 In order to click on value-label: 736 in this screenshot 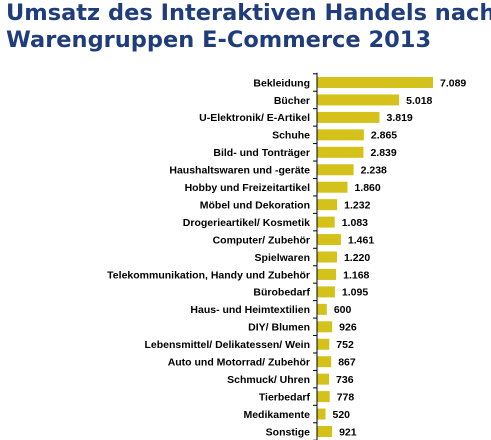, I will do `click(345, 380)`.